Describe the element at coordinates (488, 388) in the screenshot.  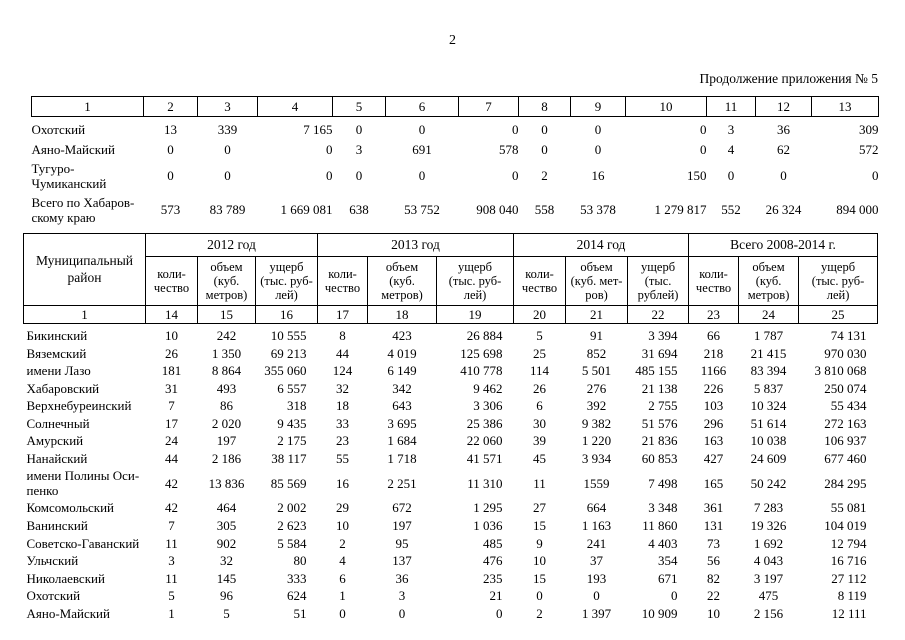
I see `value-cell: 9 462` at that location.